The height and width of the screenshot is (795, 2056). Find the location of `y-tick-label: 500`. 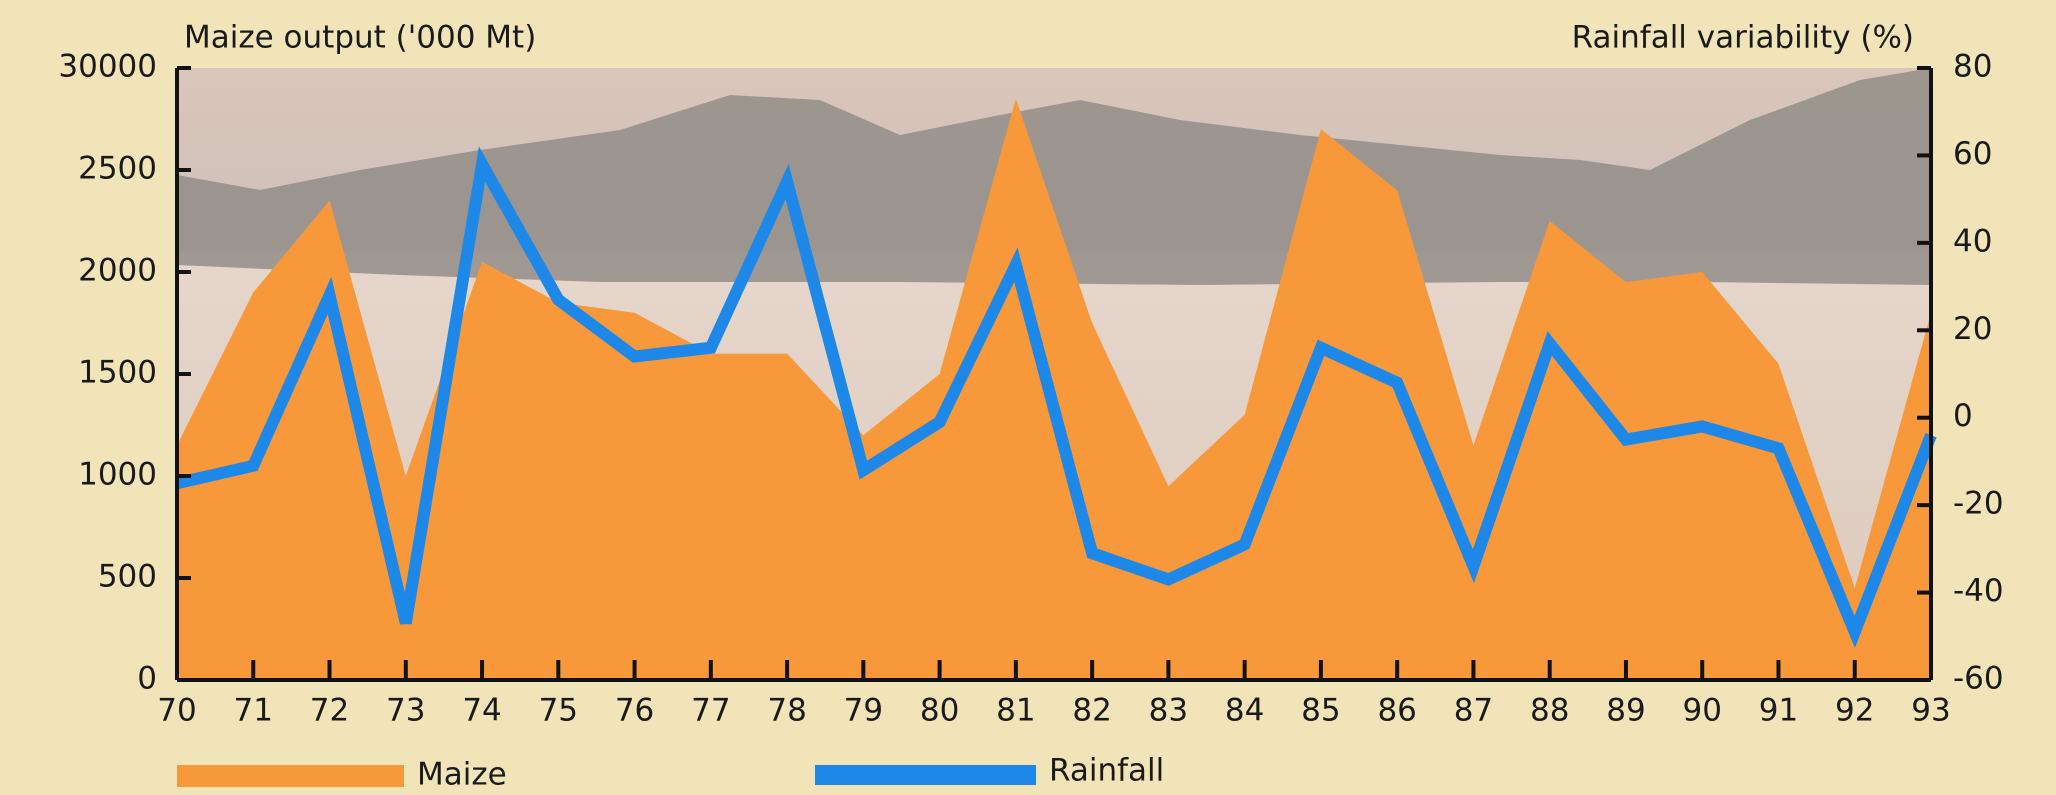

y-tick-label: 500 is located at coordinates (127, 577).